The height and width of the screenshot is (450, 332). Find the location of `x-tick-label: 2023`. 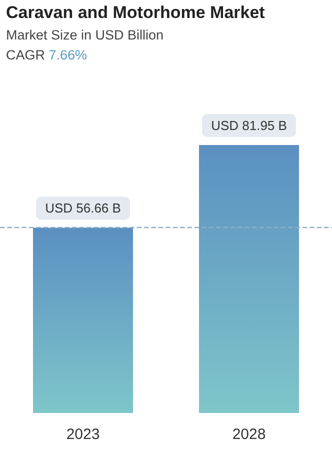

x-tick-label: 2023 is located at coordinates (83, 434).